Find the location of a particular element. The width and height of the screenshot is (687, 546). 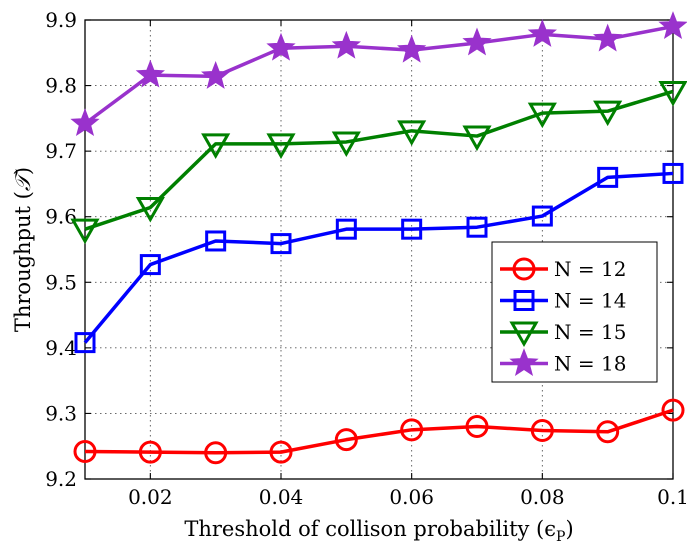

y-tick-label: 9.2 is located at coordinates (61, 479).